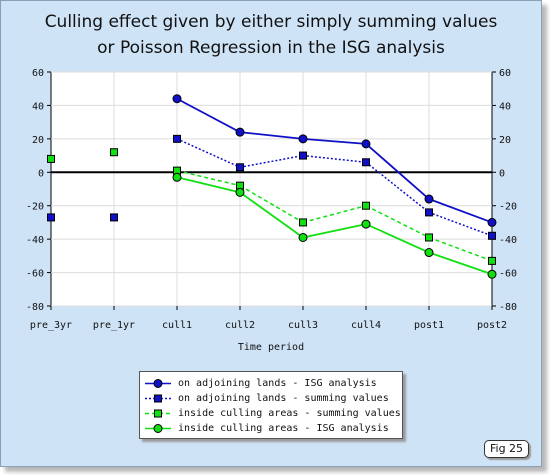  What do you see at coordinates (508, 207) in the screenshot?
I see `y-tick-label-right: -20` at bounding box center [508, 207].